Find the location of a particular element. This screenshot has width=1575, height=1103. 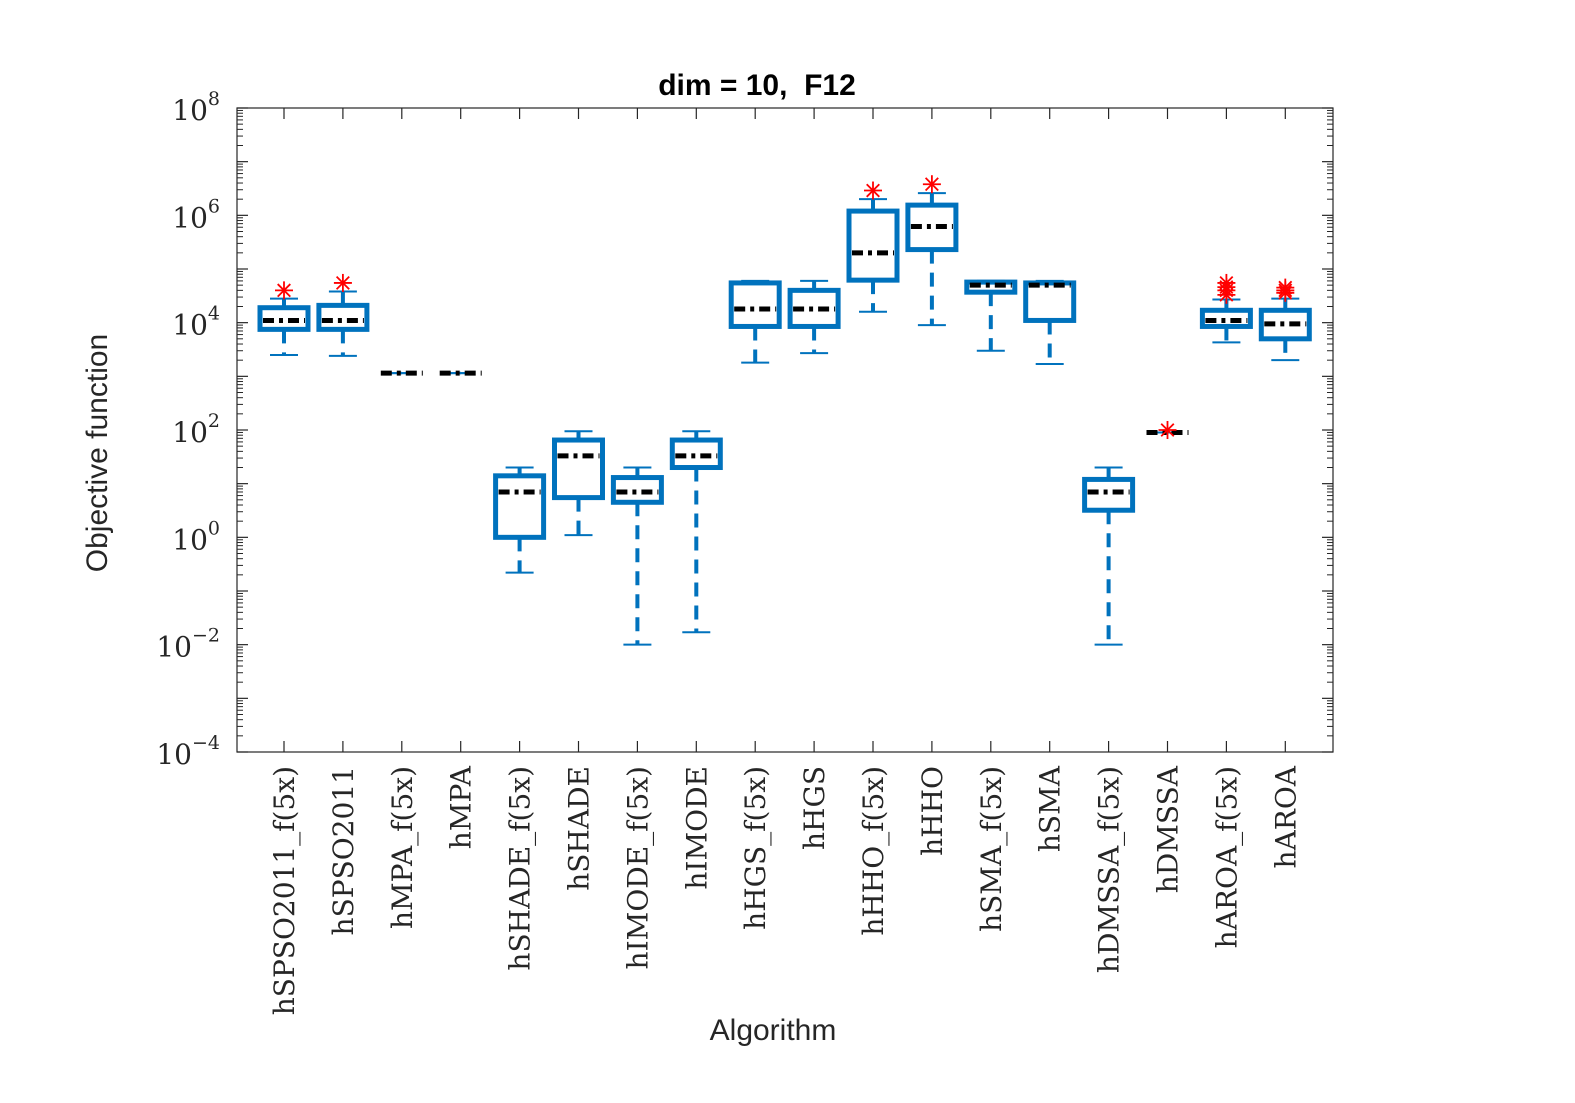

x-tick-label: hSMA_f(5x) is located at coordinates (991, 849).